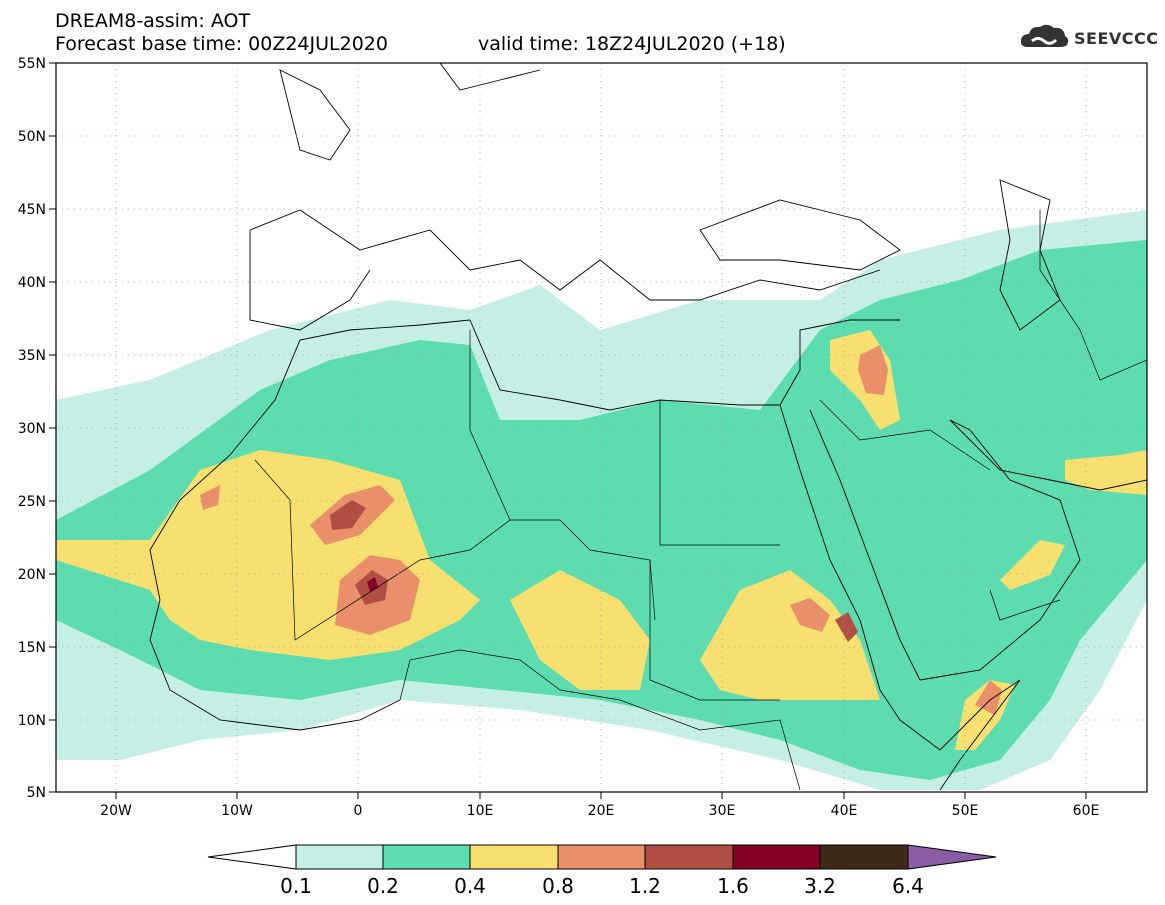  What do you see at coordinates (908, 886) in the screenshot?
I see `colorbar-label: 6.4` at bounding box center [908, 886].